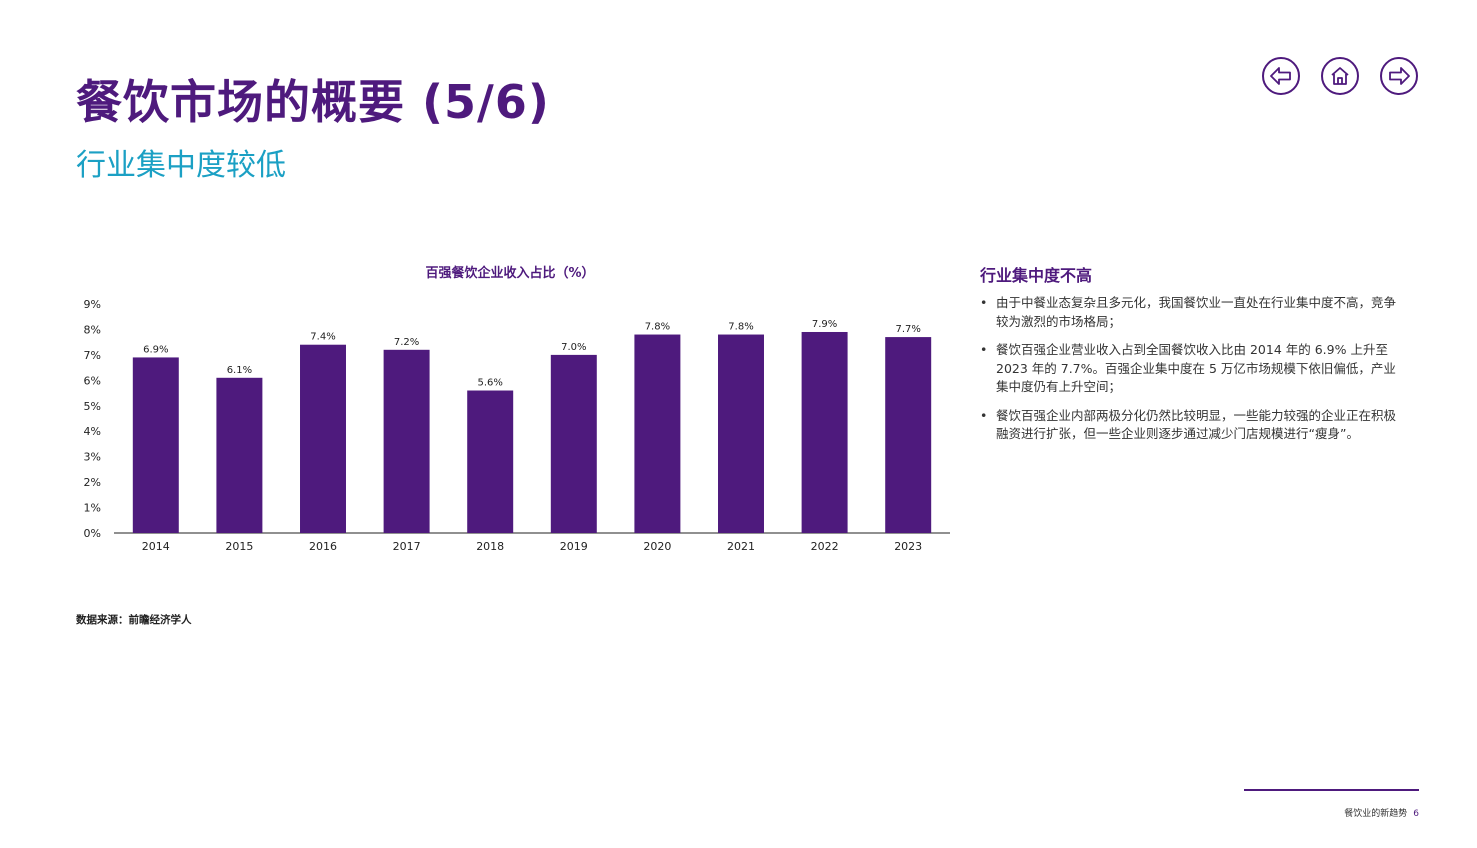 The width and height of the screenshot is (1477, 848). What do you see at coordinates (92, 457) in the screenshot?
I see `y-tick-label: 3%` at bounding box center [92, 457].